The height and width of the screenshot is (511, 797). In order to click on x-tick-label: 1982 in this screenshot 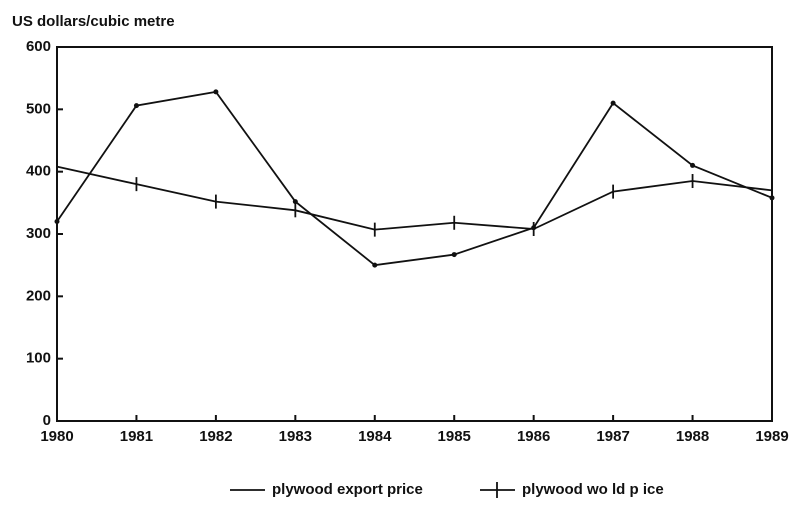, I will do `click(215, 436)`.